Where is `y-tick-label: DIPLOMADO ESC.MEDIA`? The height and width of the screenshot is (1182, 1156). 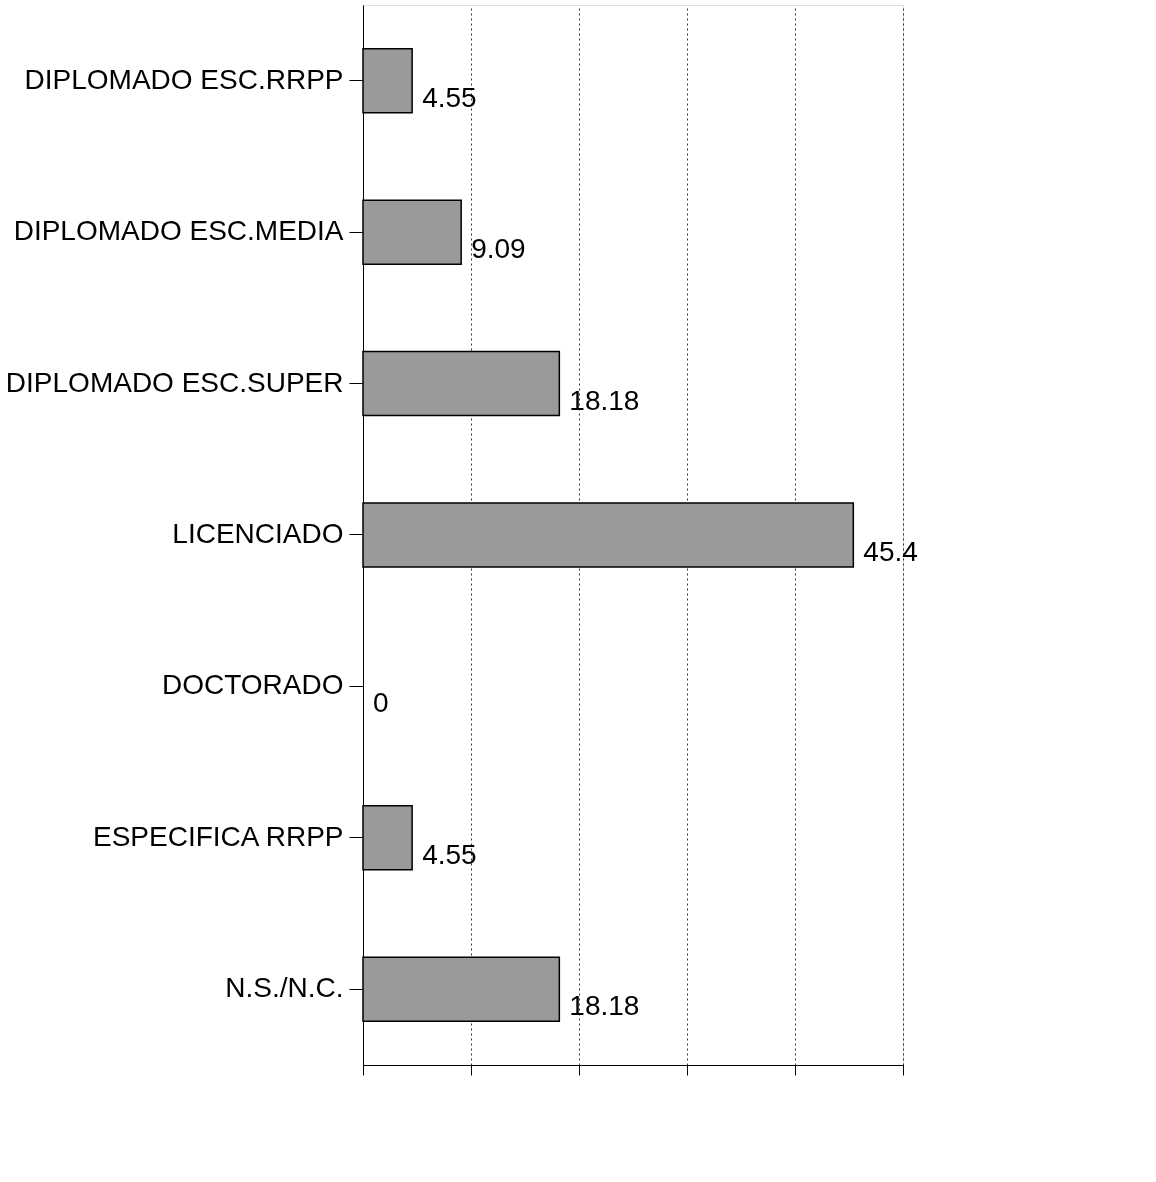 y-tick-label: DIPLOMADO ESC.MEDIA is located at coordinates (178, 231).